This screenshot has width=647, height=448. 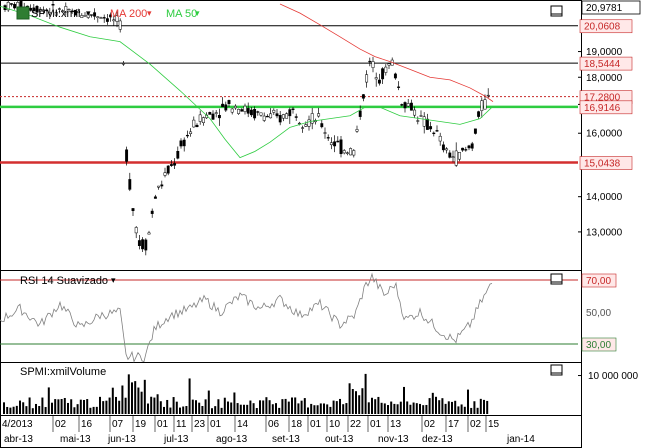 What do you see at coordinates (604, 197) in the screenshot?
I see `price-ytick-label: 14,0000` at bounding box center [604, 197].